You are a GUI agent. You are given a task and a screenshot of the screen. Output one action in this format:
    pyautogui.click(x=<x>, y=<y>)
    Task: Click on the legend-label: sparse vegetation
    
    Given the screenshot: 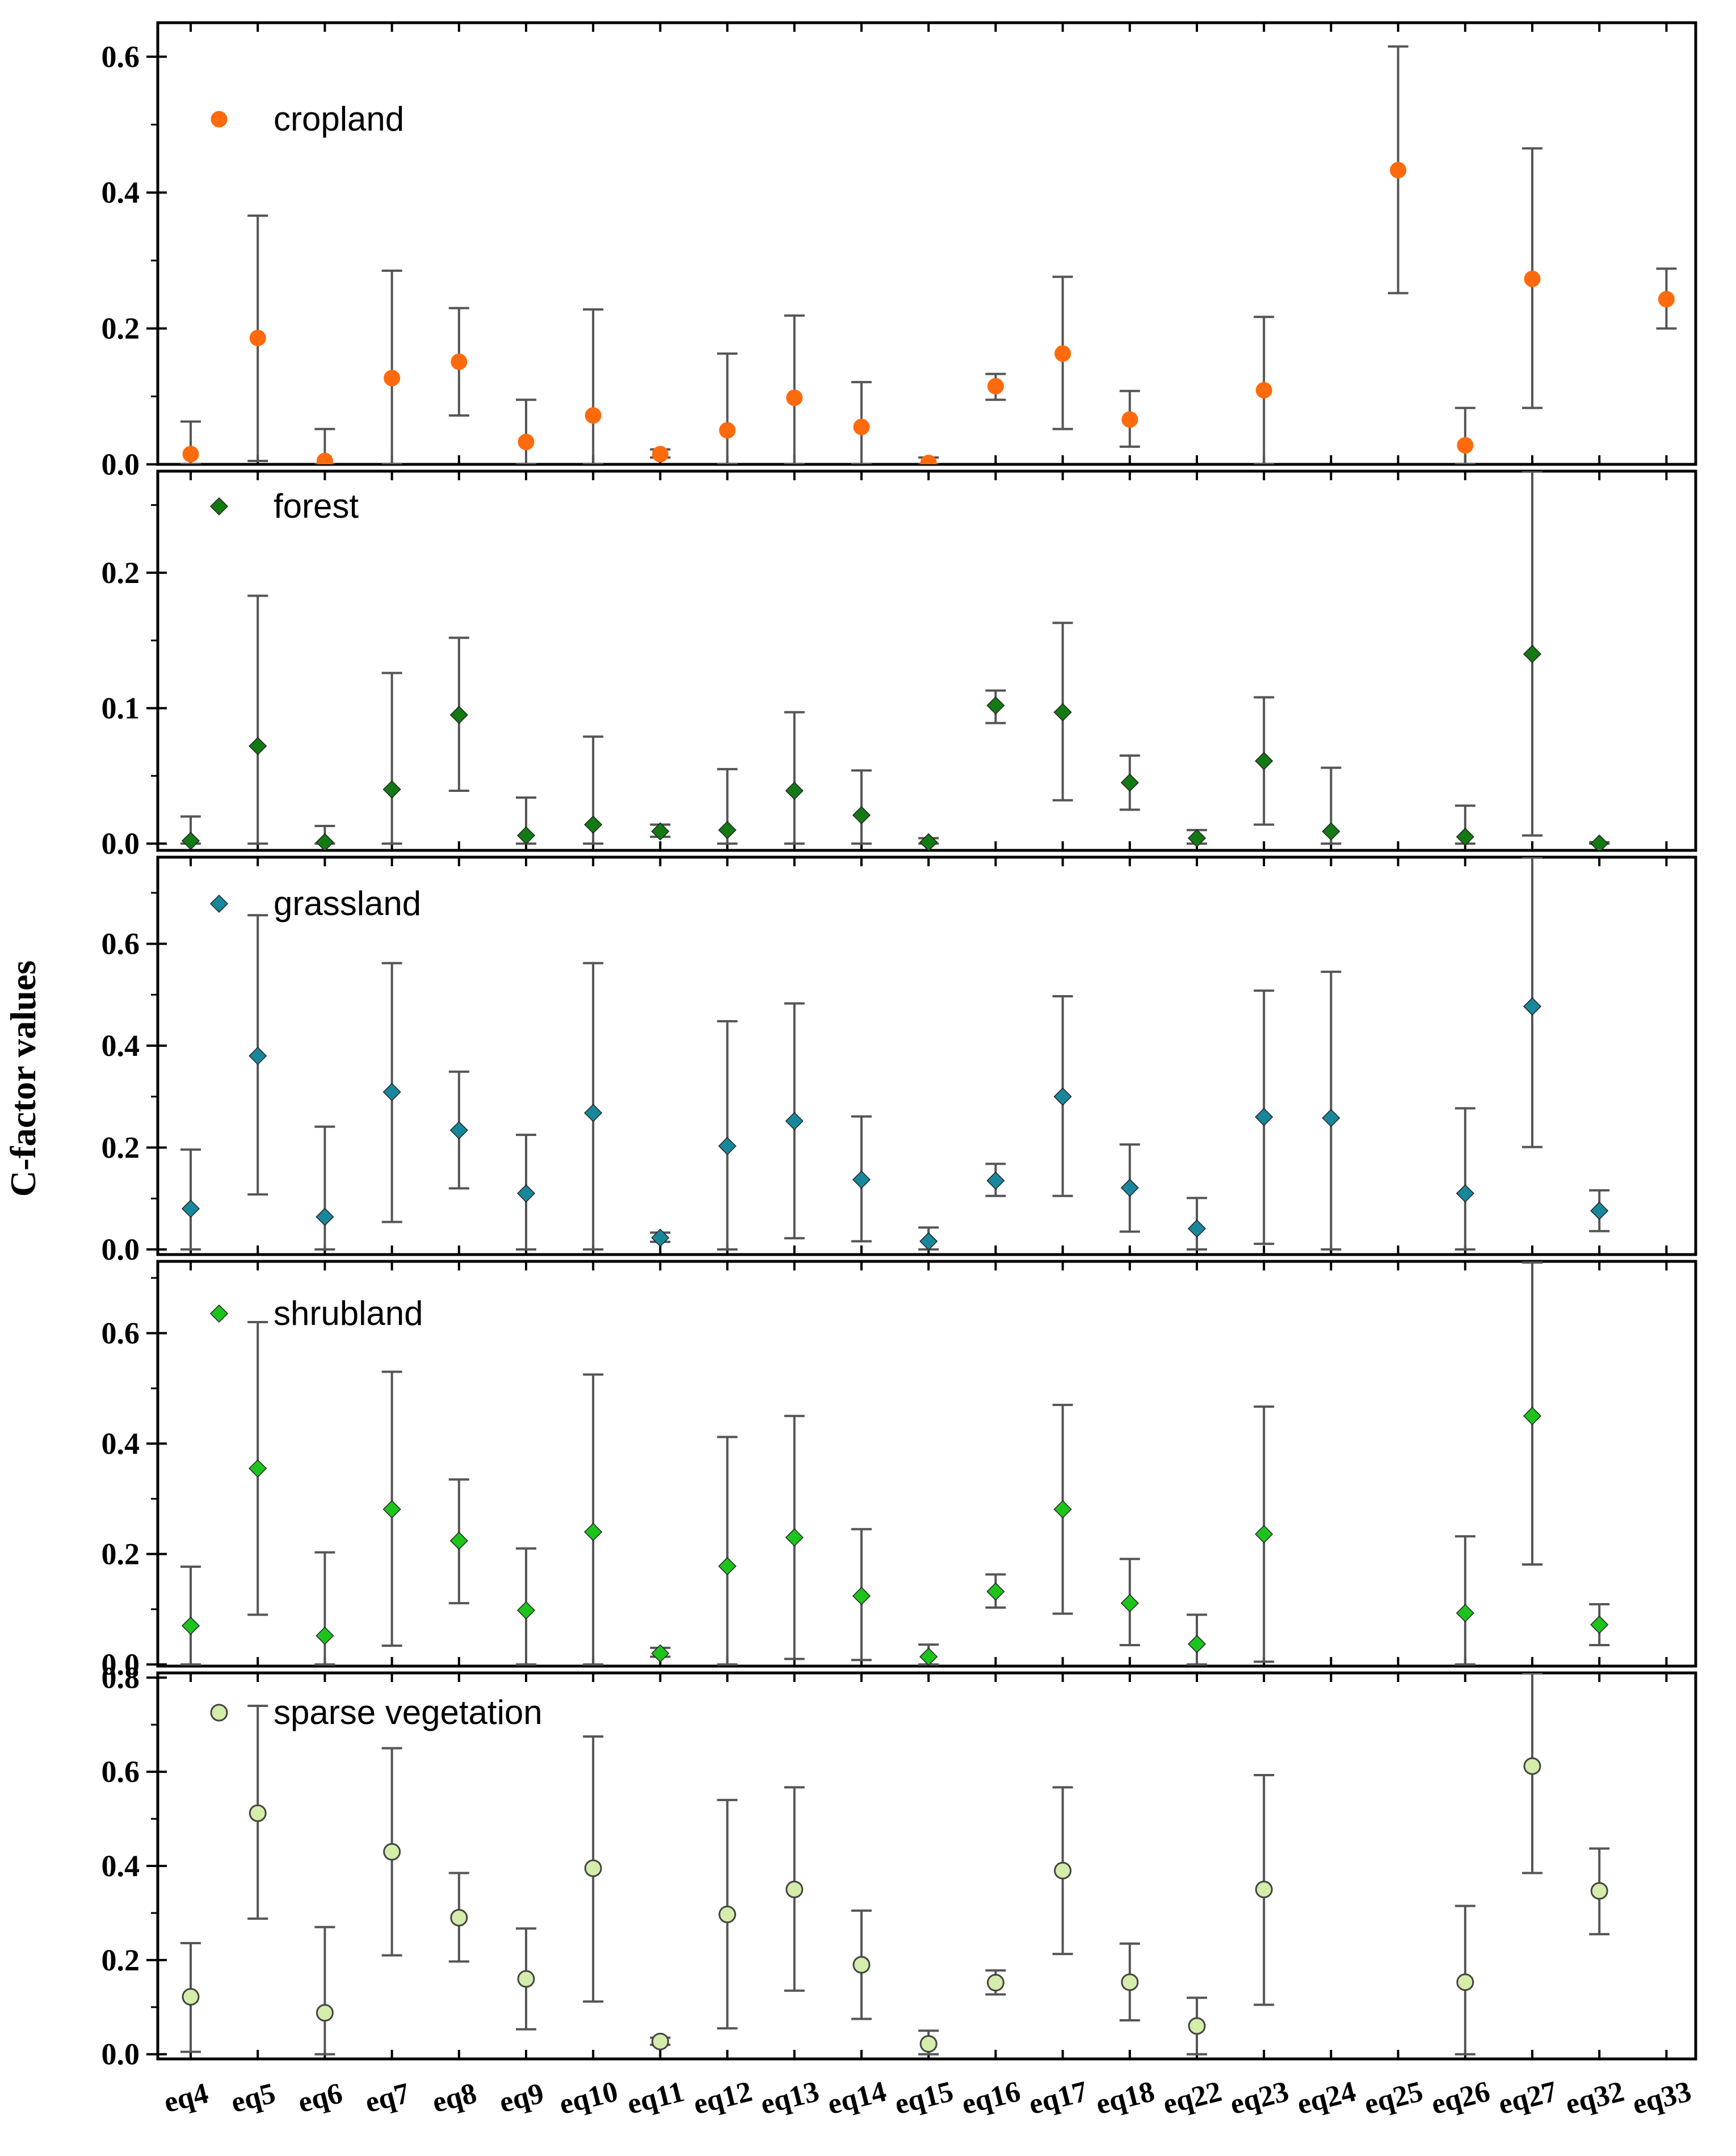 What is the action you would take?
    pyautogui.click(x=408, y=1712)
    